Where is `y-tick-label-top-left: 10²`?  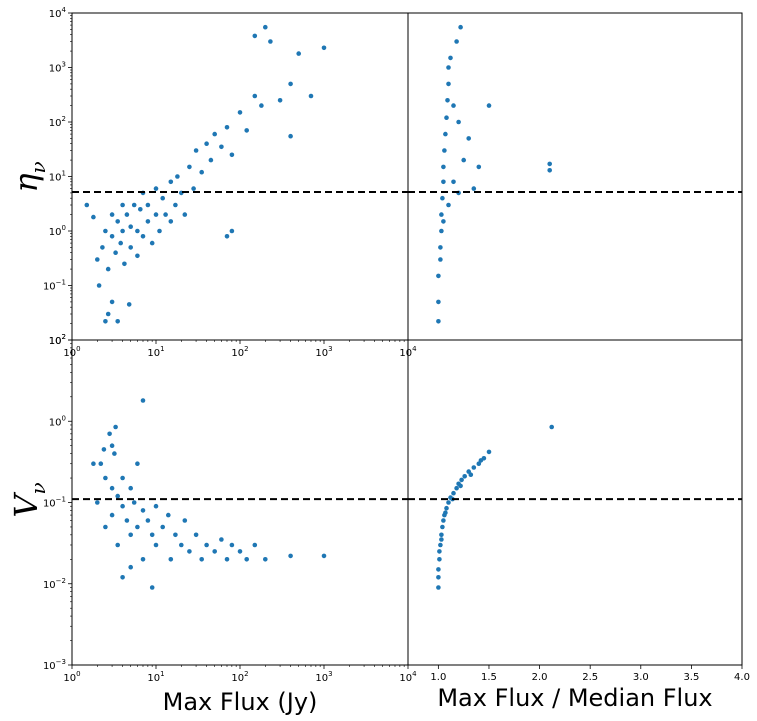 y-tick-label-top-left: 10² is located at coordinates (57, 340).